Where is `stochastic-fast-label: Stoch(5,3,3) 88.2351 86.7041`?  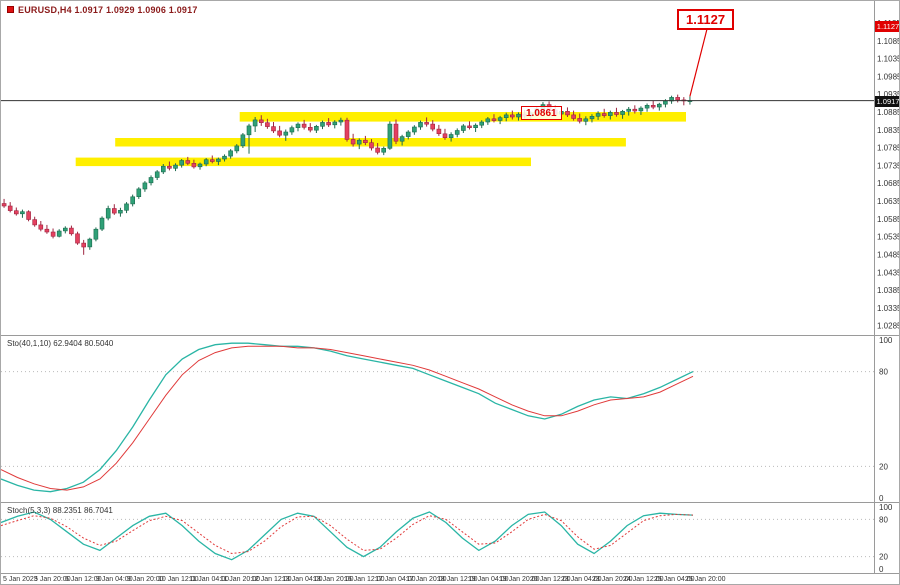 stochastic-fast-label: Stoch(5,3,3) 88.2351 86.7041 is located at coordinates (60, 510).